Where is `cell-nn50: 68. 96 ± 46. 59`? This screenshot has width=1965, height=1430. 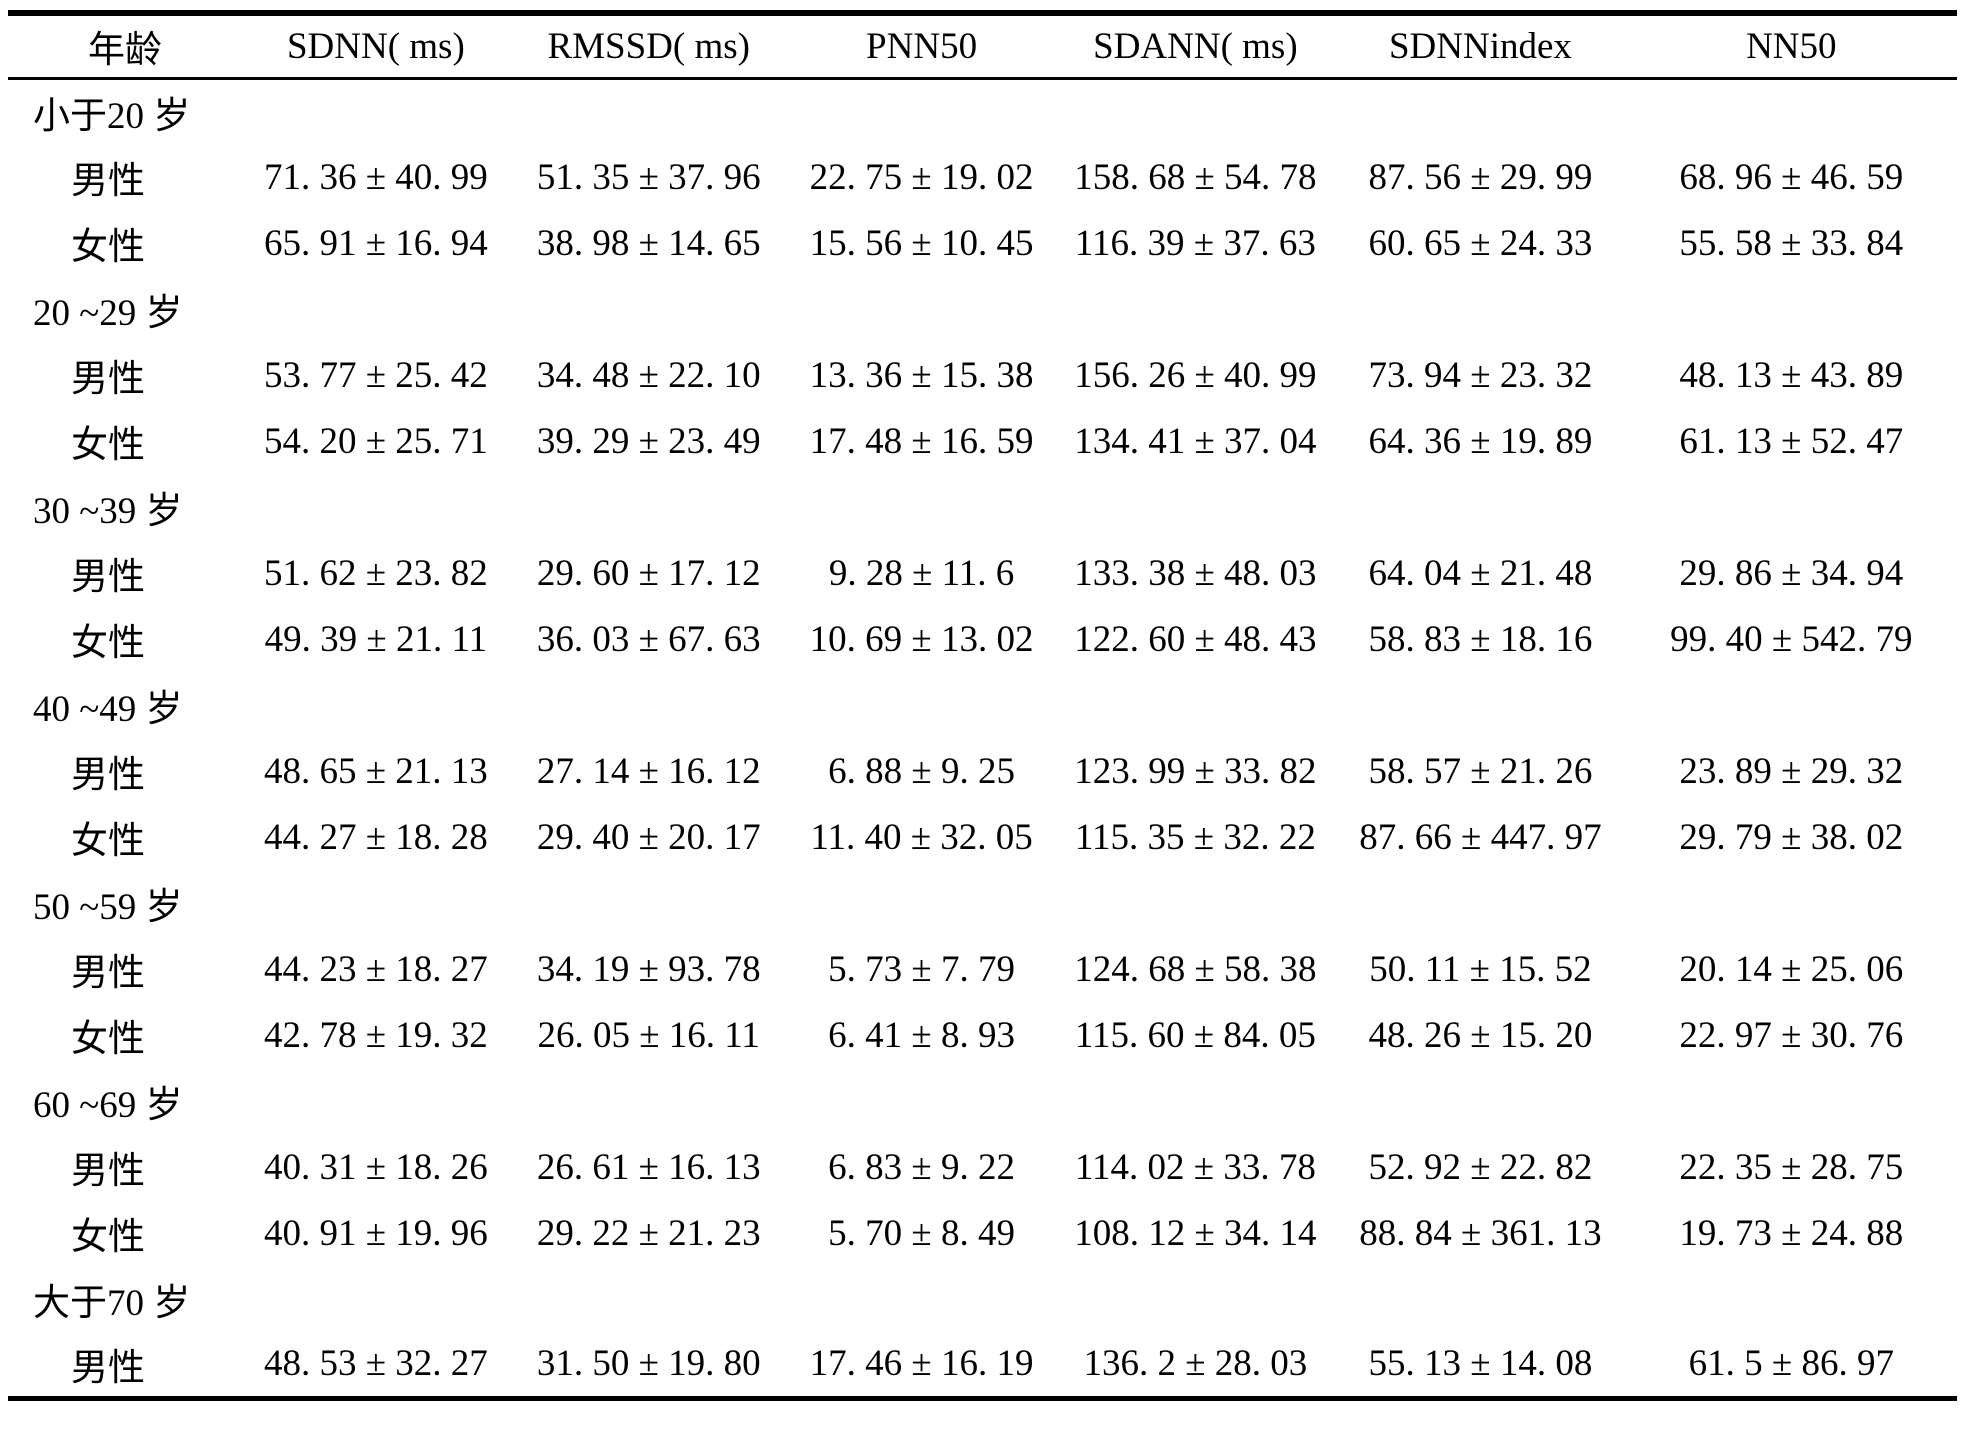
cell-nn50: 68. 96 ± 46. 59 is located at coordinates (1791, 177).